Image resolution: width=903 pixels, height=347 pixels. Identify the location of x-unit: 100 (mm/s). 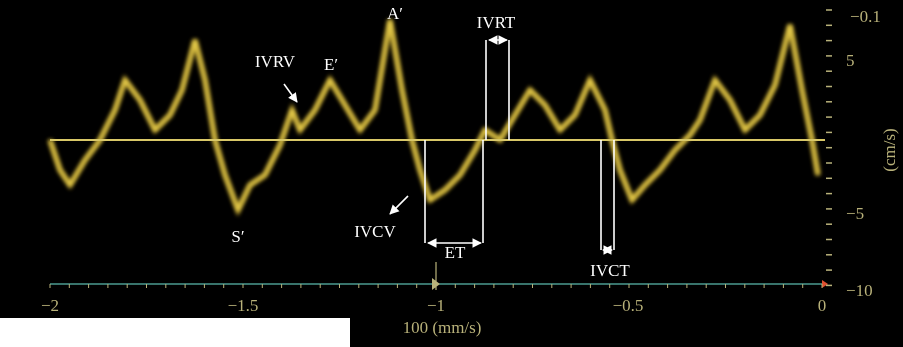
(442, 327).